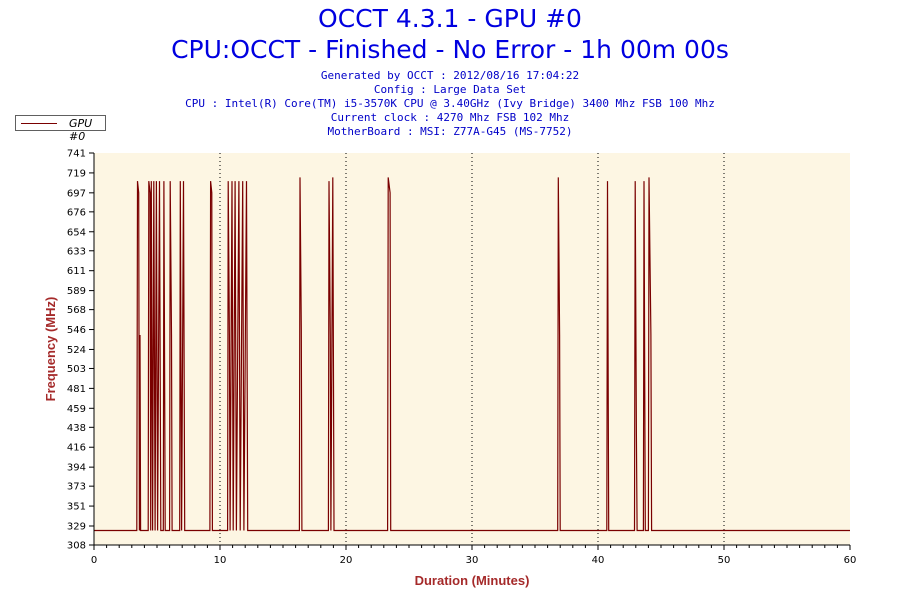 The height and width of the screenshot is (600, 900). What do you see at coordinates (76, 468) in the screenshot?
I see `y-tick-label: 394` at bounding box center [76, 468].